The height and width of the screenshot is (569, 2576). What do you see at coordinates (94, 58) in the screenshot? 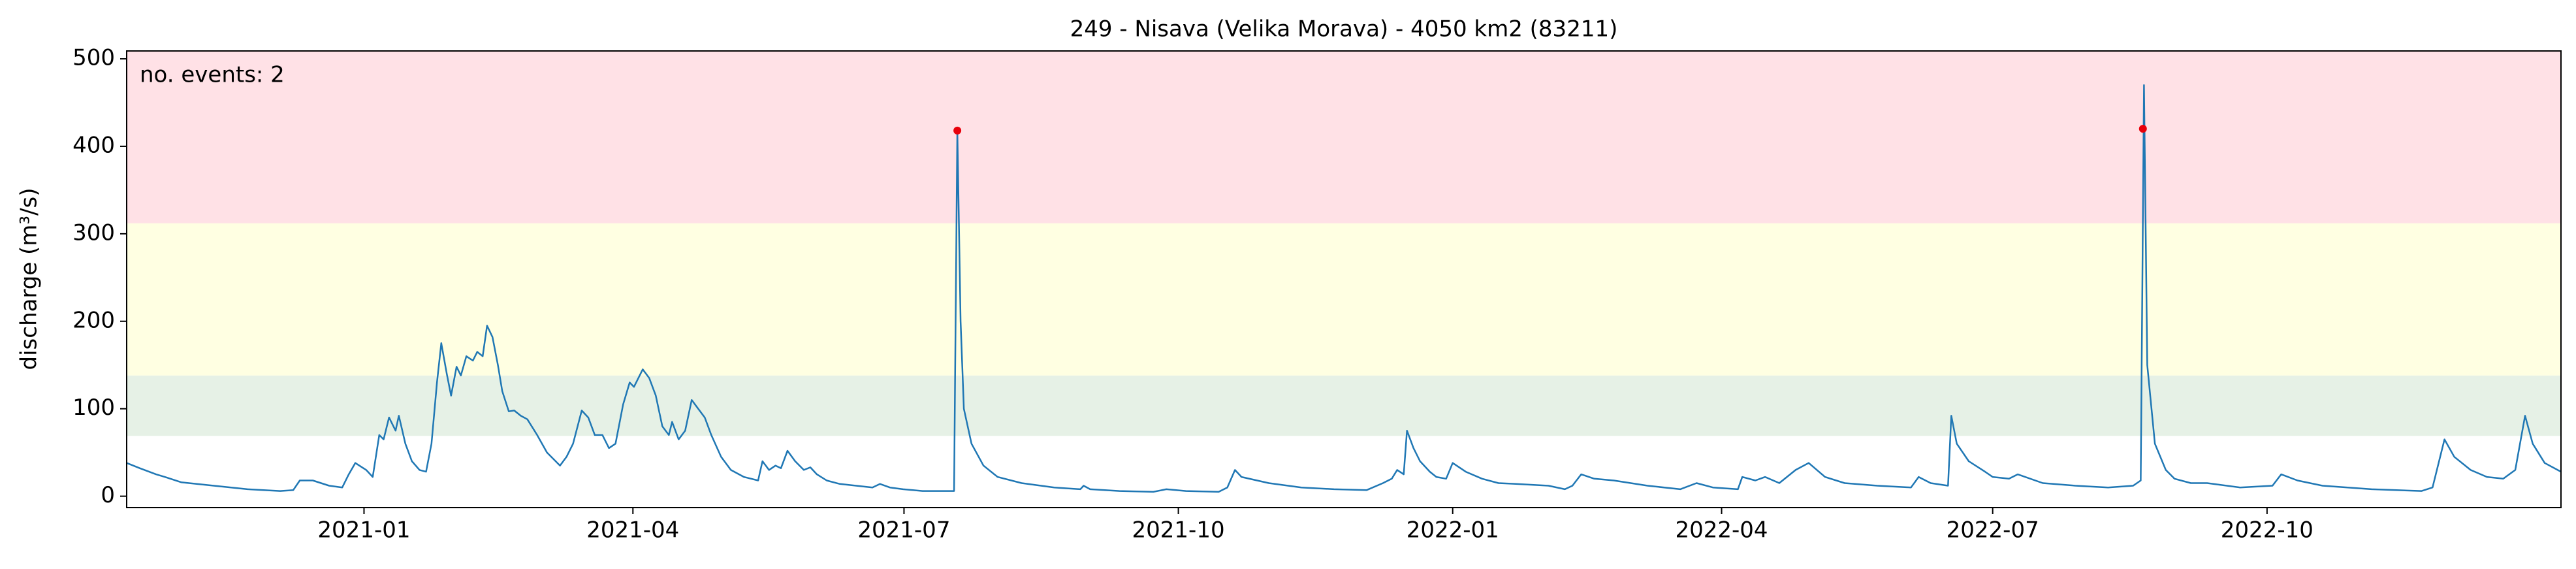
I see `y-tick-label: 500` at bounding box center [94, 58].